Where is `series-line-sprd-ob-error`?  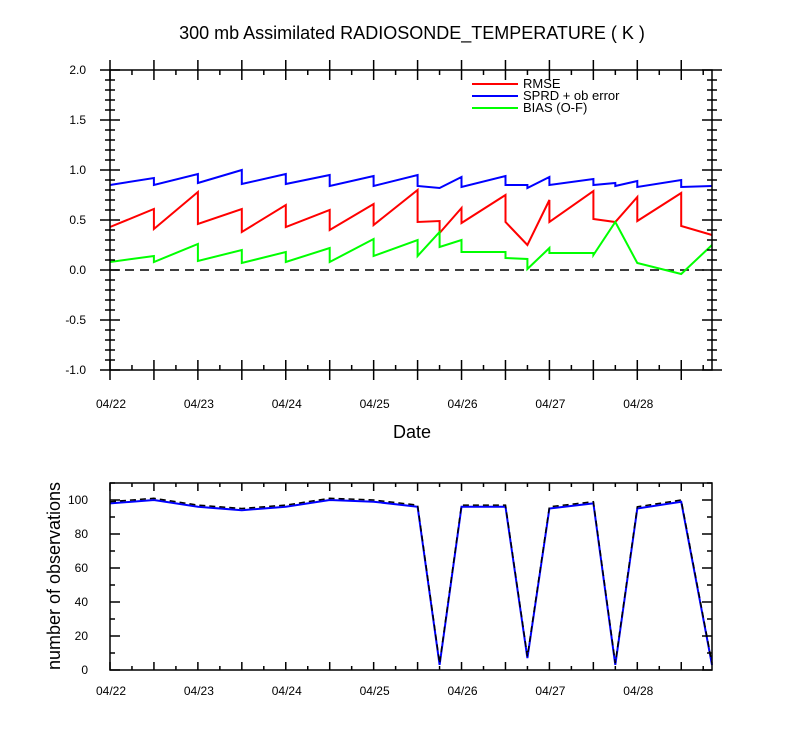 series-line-sprd-ob-error is located at coordinates (411, 179).